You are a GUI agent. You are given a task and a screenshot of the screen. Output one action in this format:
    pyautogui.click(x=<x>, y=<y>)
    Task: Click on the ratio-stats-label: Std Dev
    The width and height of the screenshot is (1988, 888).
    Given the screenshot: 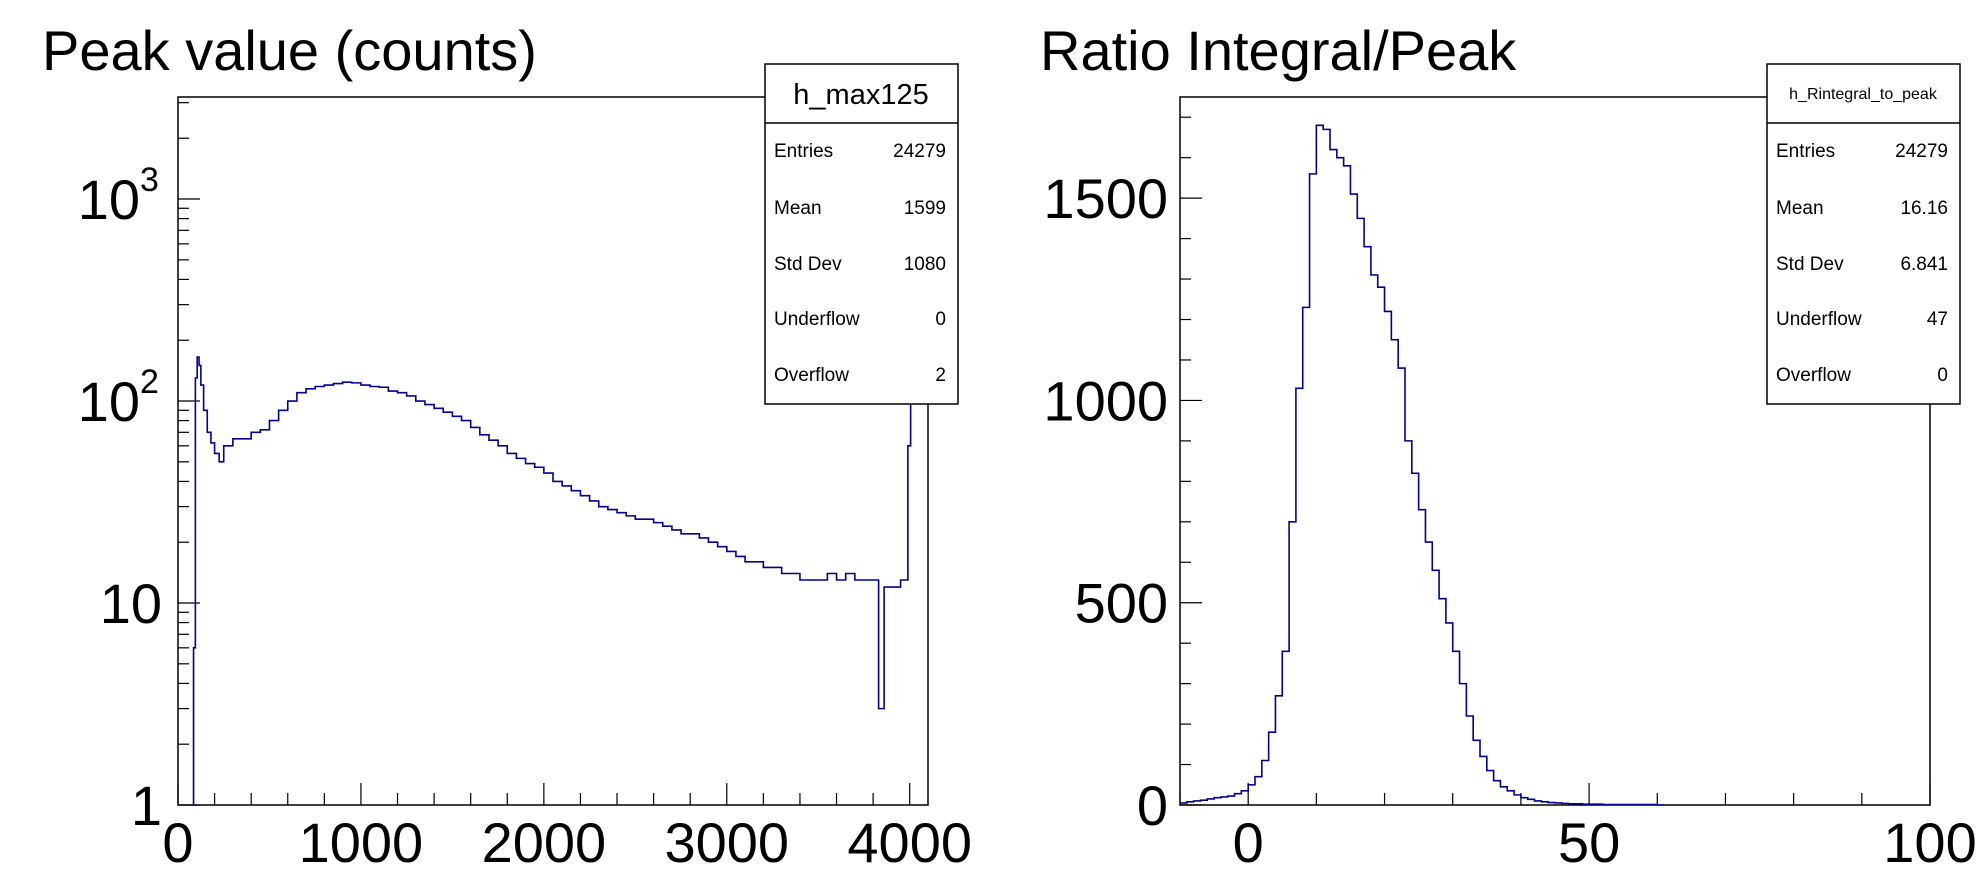 What is the action you would take?
    pyautogui.click(x=1810, y=264)
    